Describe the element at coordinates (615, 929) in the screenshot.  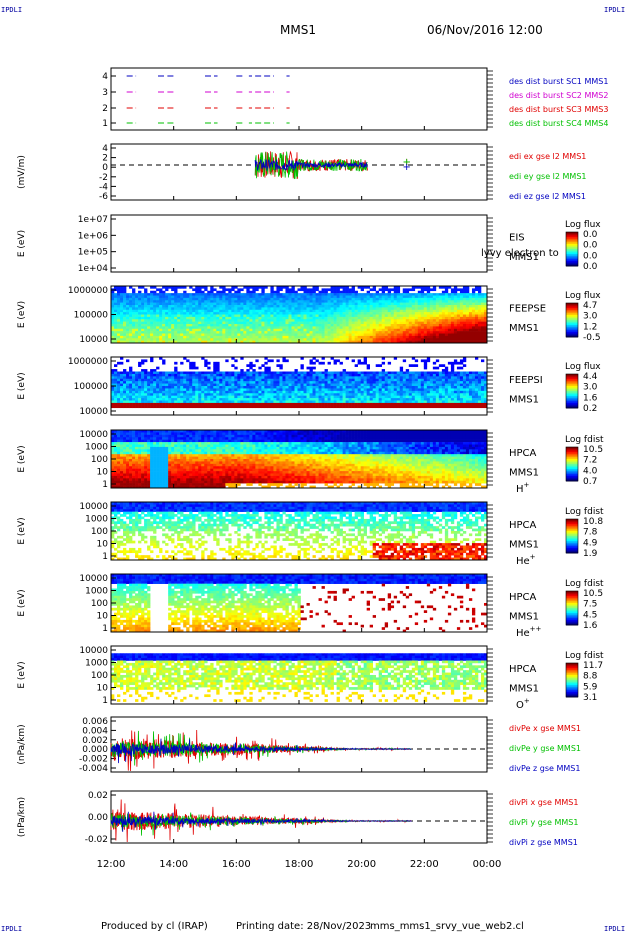
I see `corner-label-bottom-right: IPDLI` at that location.